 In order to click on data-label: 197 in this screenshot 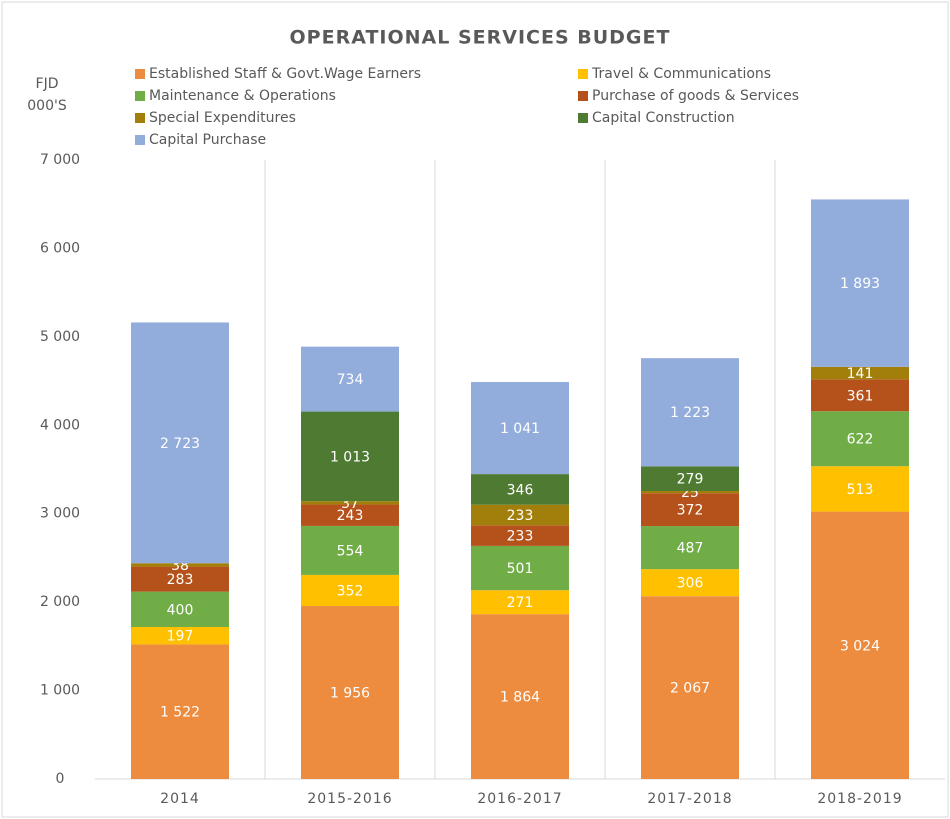, I will do `click(180, 637)`.